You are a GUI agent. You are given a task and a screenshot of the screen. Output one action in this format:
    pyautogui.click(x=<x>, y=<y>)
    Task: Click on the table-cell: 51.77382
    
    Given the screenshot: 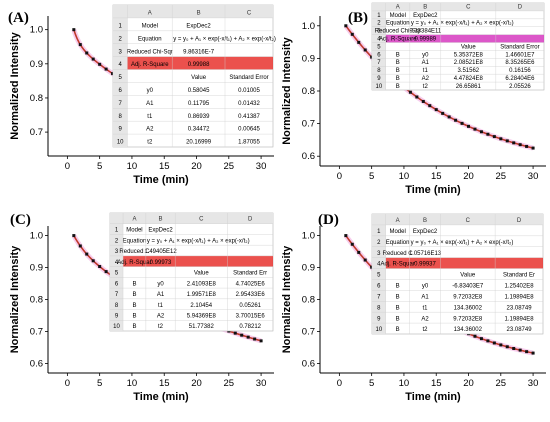 What is the action you would take?
    pyautogui.click(x=202, y=327)
    